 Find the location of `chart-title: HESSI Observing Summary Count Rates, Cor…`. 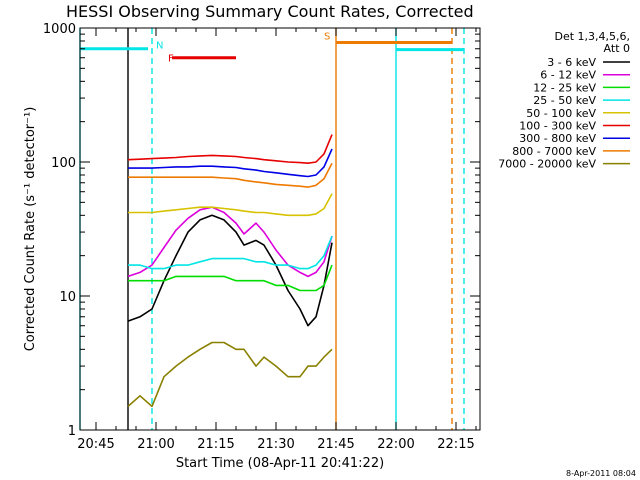

chart-title: HESSI Observing Summary Count Rates, Cor… is located at coordinates (270, 11).